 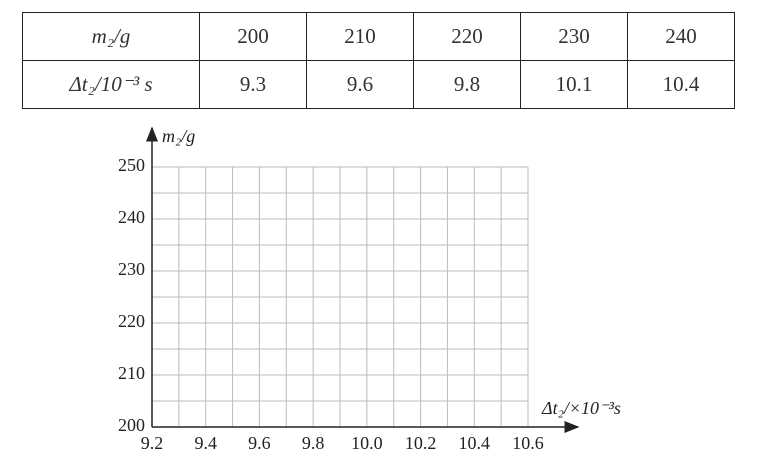 What do you see at coordinates (259, 443) in the screenshot?
I see `x-tick-label: 9.6` at bounding box center [259, 443].